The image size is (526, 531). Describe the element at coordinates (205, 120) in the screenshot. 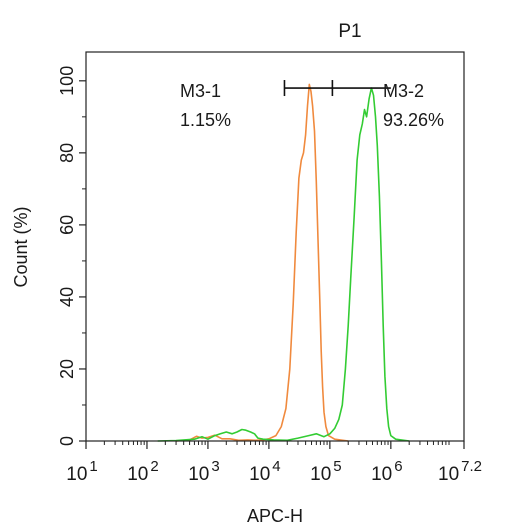

I see `gate-left-percent: 1.15%` at that location.